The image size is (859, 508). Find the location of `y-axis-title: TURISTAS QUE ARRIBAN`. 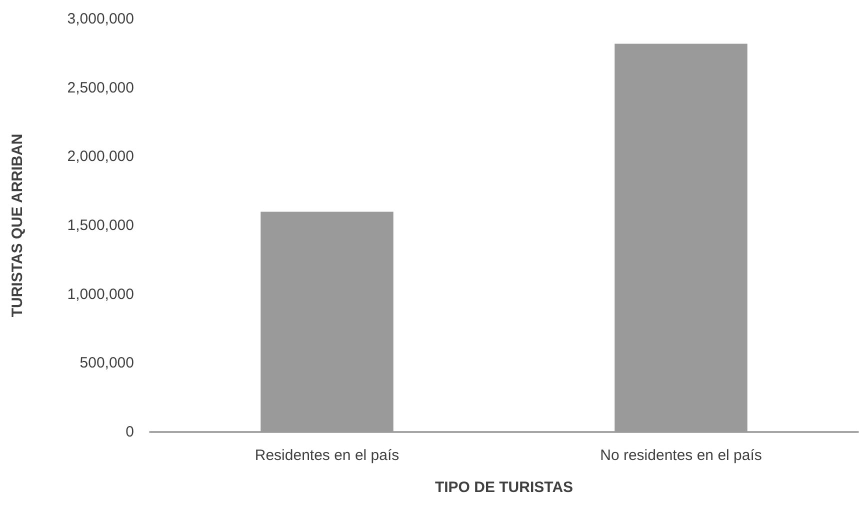

y-axis-title: TURISTAS QUE ARRIBAN is located at coordinates (17, 226).